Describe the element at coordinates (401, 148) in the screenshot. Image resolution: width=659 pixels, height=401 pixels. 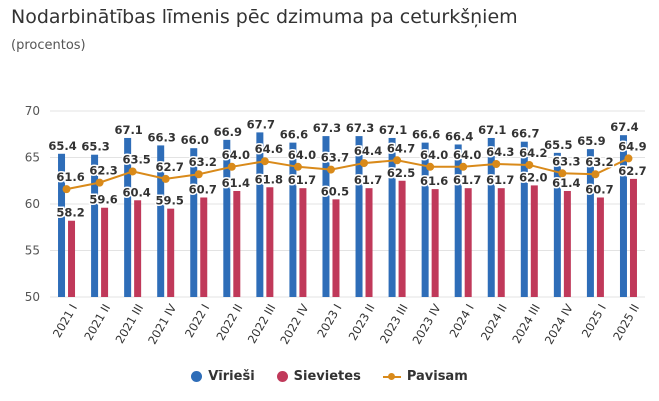
I see `data-label-total: 64.7` at that location.